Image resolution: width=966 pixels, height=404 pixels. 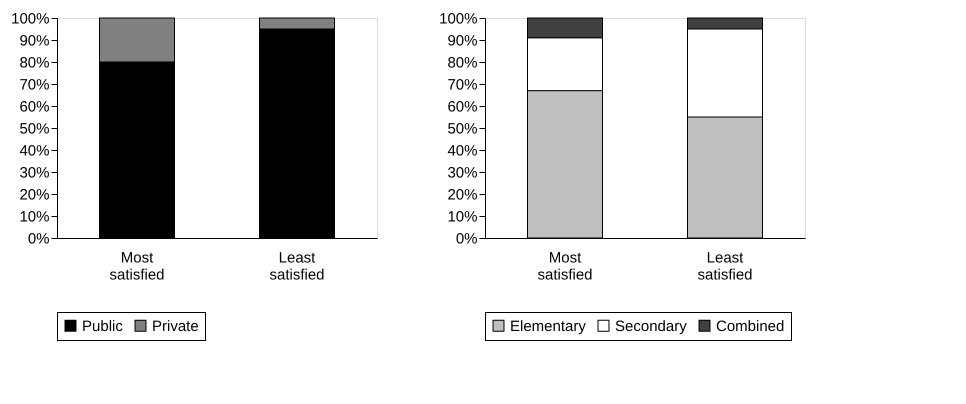 What do you see at coordinates (103, 326) in the screenshot?
I see `legend-label: Public` at bounding box center [103, 326].